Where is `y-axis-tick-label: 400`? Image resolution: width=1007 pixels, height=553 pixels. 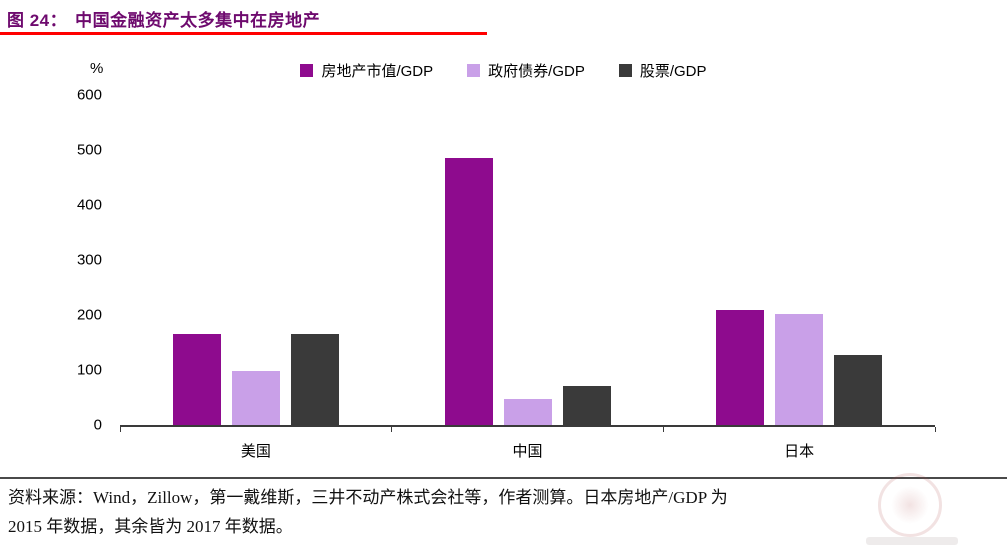 y-axis-tick-label: 400 is located at coordinates (89, 205).